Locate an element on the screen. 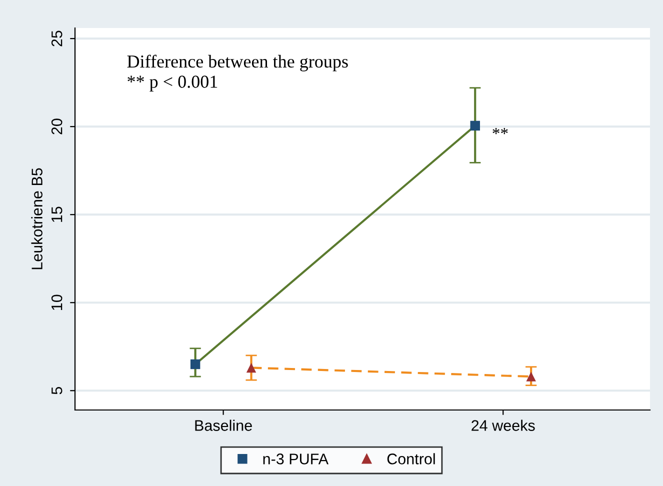  legend-label: n-3 PUFA is located at coordinates (296, 459).